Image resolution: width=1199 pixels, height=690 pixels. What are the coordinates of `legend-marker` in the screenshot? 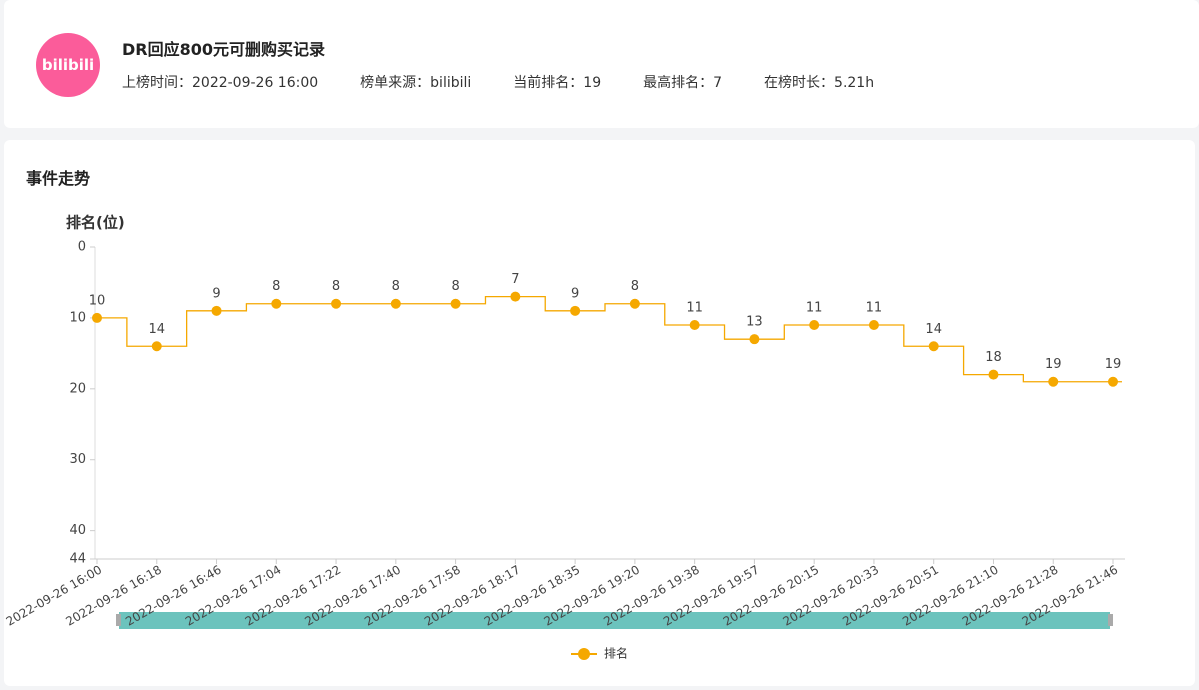 It's located at (584, 654).